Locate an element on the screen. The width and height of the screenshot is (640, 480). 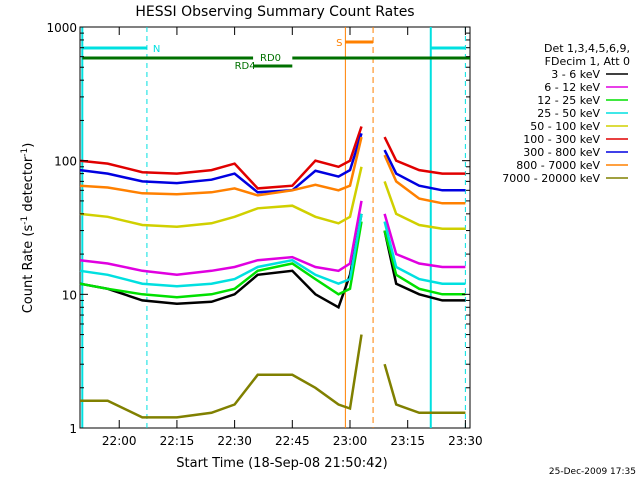
x-tick-label: 22:30 is located at coordinates (234, 441).